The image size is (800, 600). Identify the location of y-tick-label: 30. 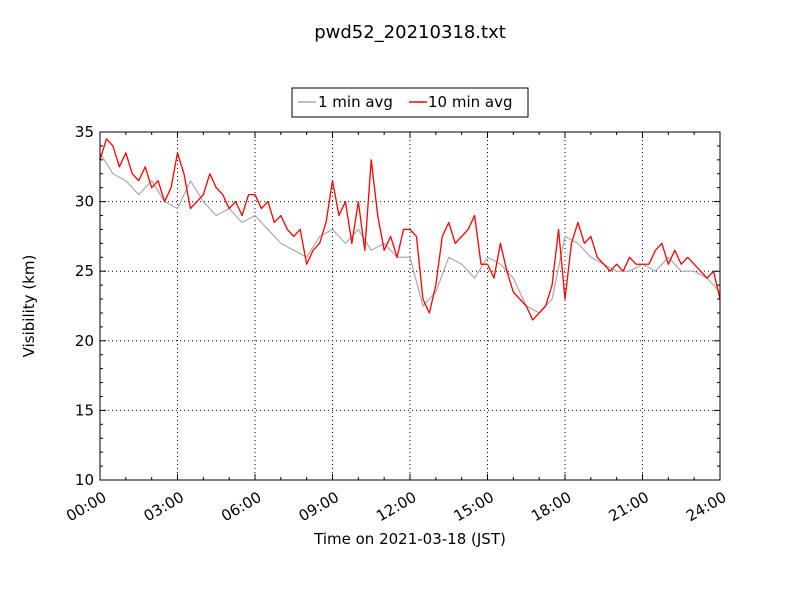
(84, 202).